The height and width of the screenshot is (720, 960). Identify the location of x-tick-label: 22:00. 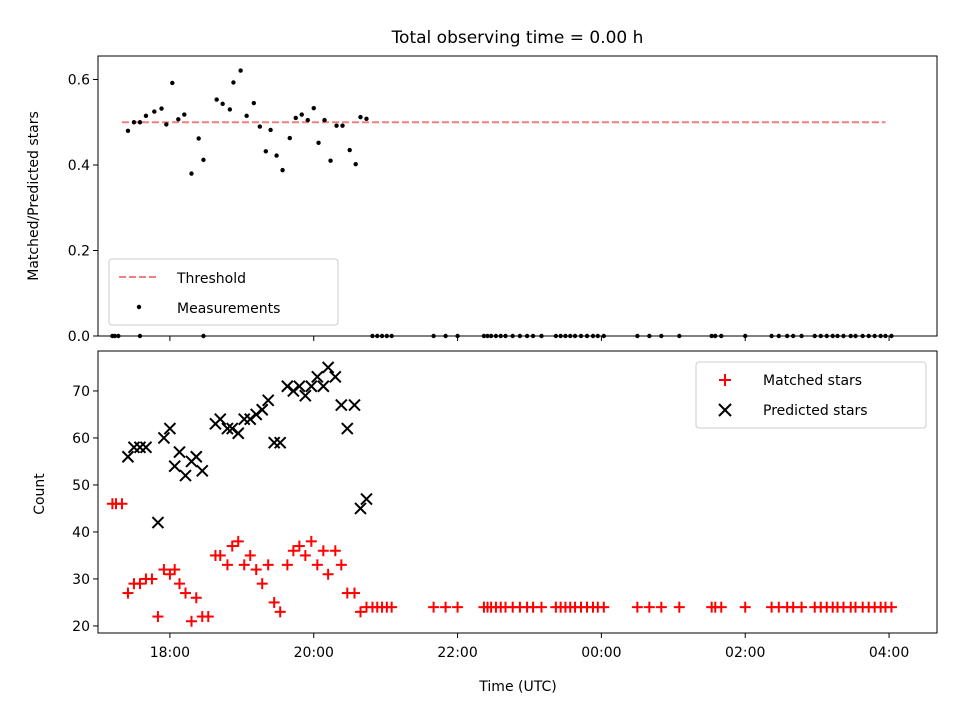
(457, 653).